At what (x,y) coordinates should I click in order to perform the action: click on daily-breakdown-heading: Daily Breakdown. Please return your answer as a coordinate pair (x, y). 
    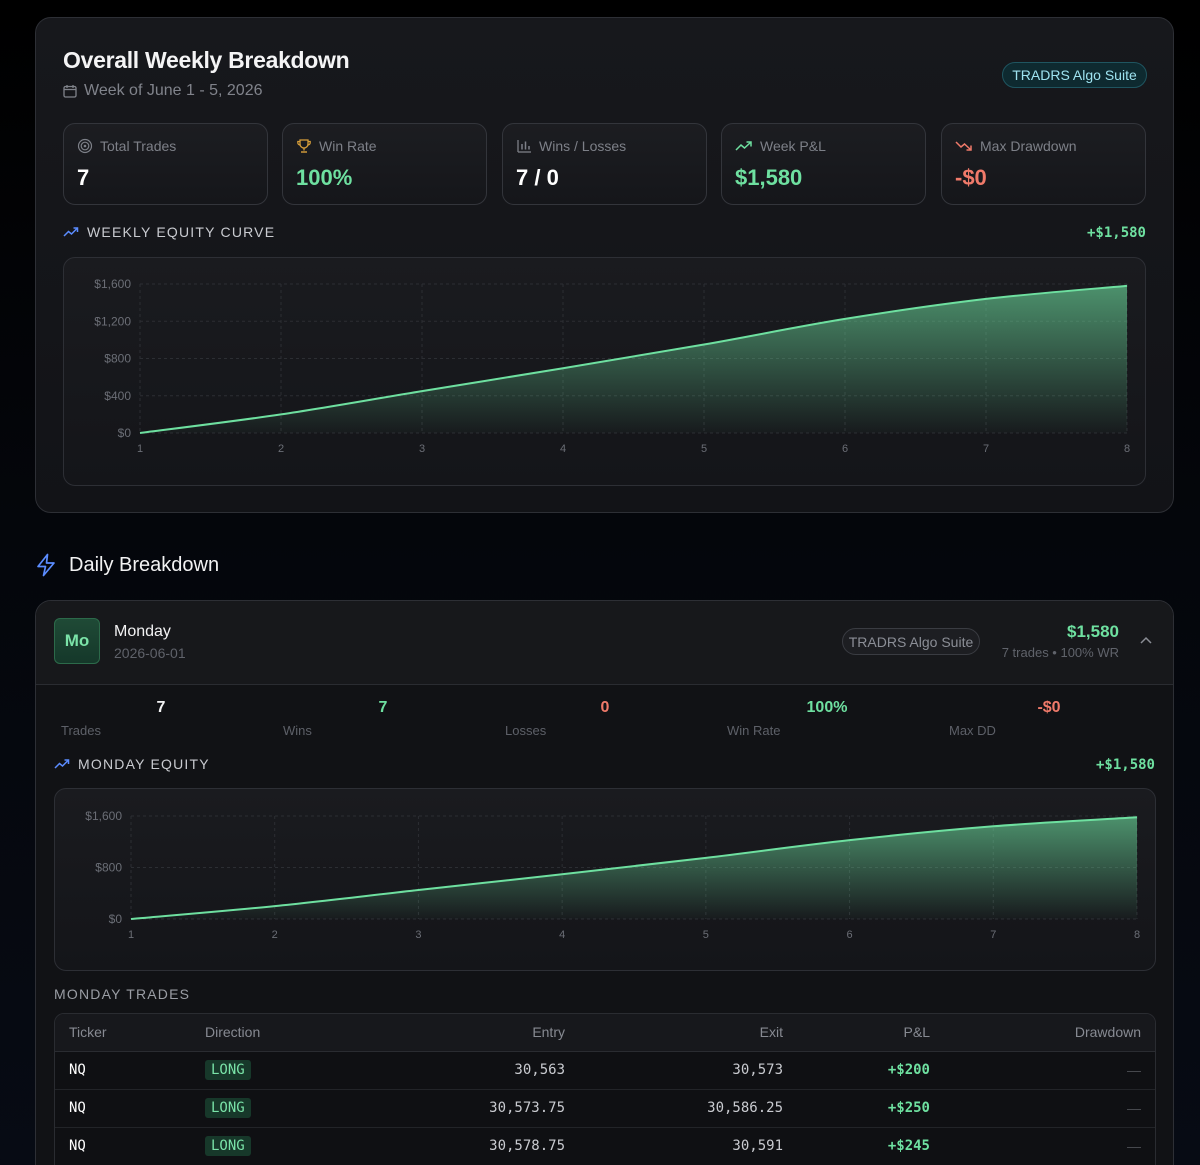
    Looking at the image, I should click on (127, 565).